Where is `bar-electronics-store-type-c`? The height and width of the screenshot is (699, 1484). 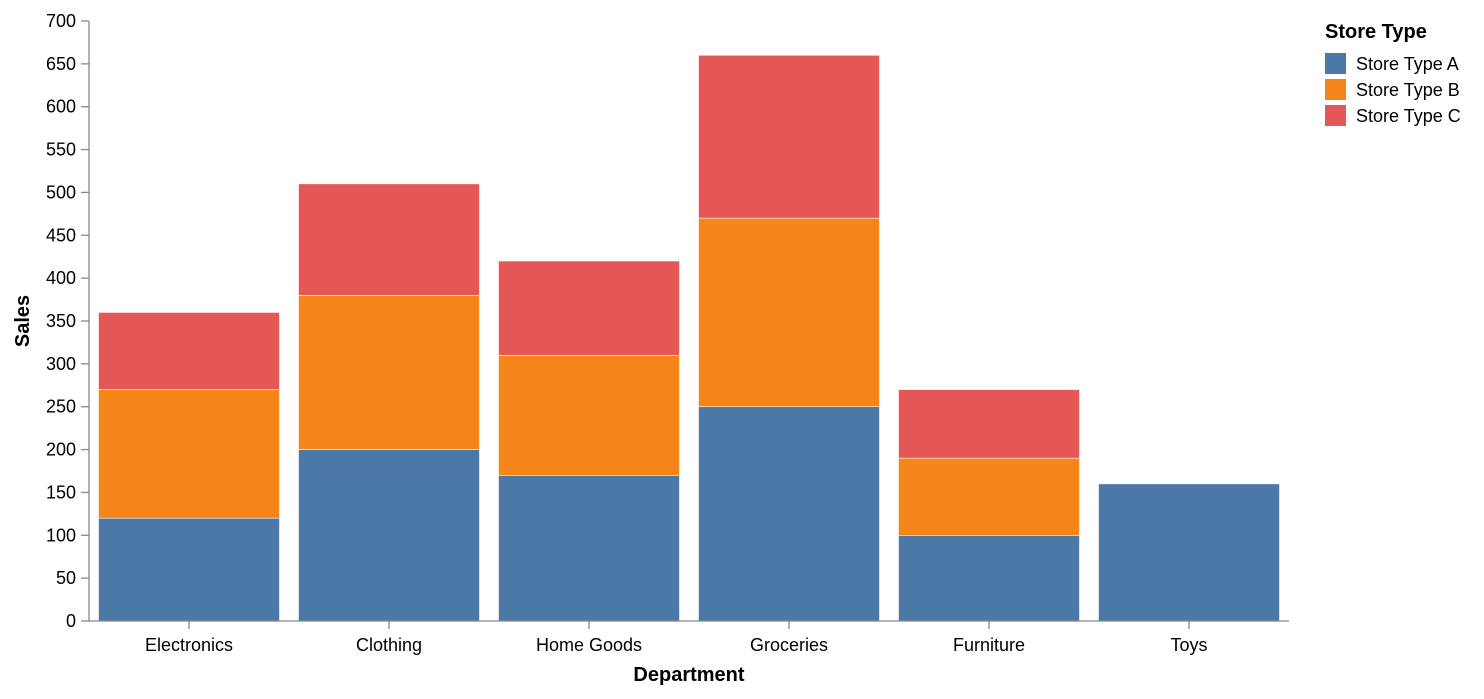
bar-electronics-store-type-c is located at coordinates (189, 351).